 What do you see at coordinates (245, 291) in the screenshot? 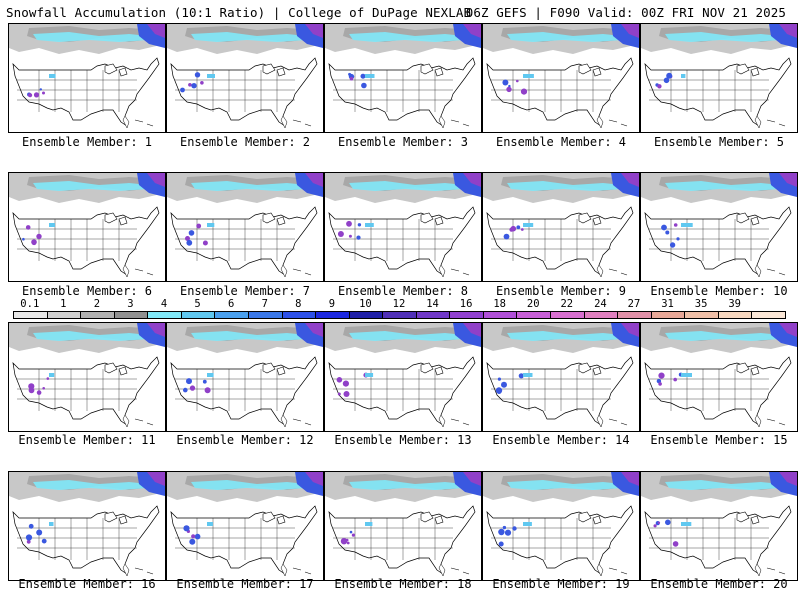
I see `ensemble-member-label: Ensemble Member: 7` at bounding box center [245, 291].